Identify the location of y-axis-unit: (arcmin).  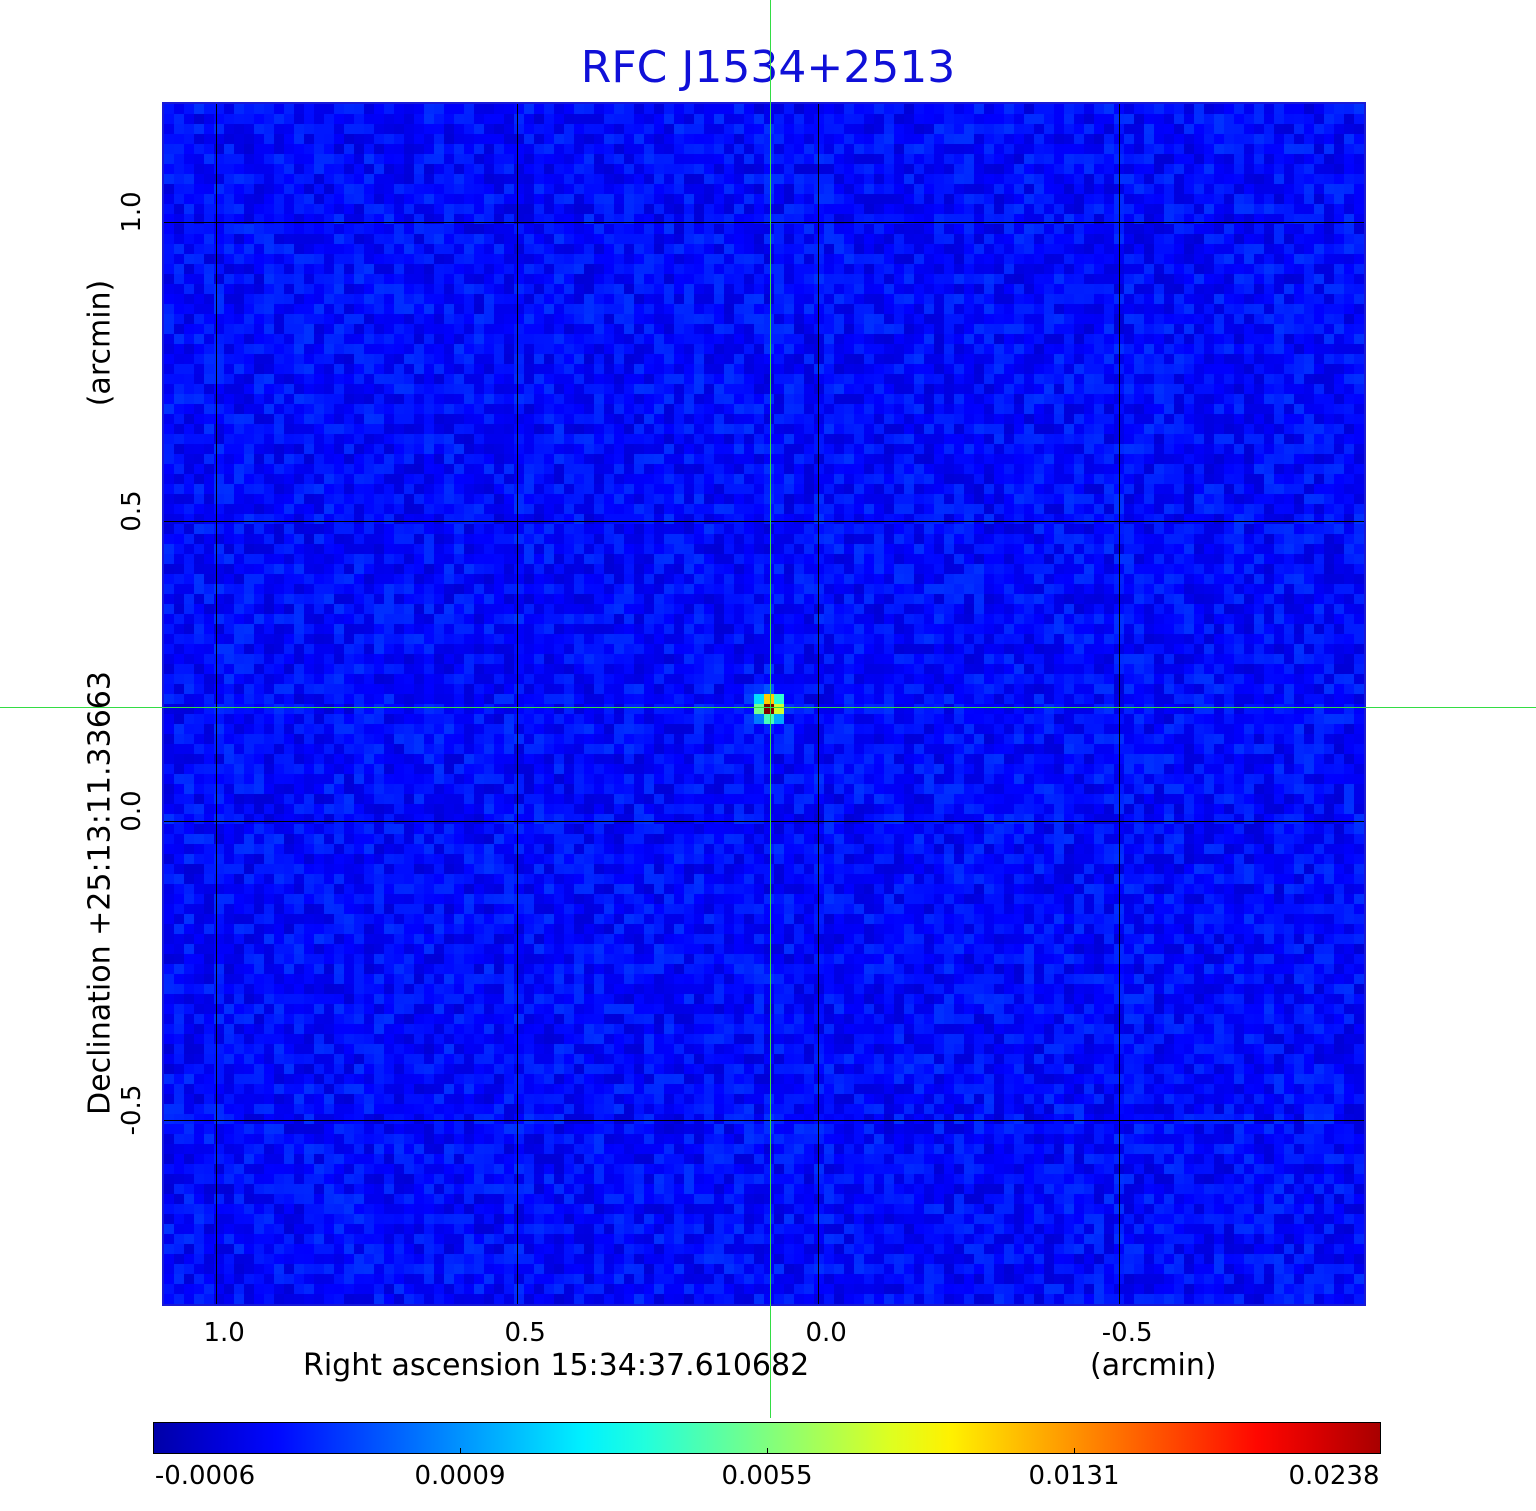
(100, 343).